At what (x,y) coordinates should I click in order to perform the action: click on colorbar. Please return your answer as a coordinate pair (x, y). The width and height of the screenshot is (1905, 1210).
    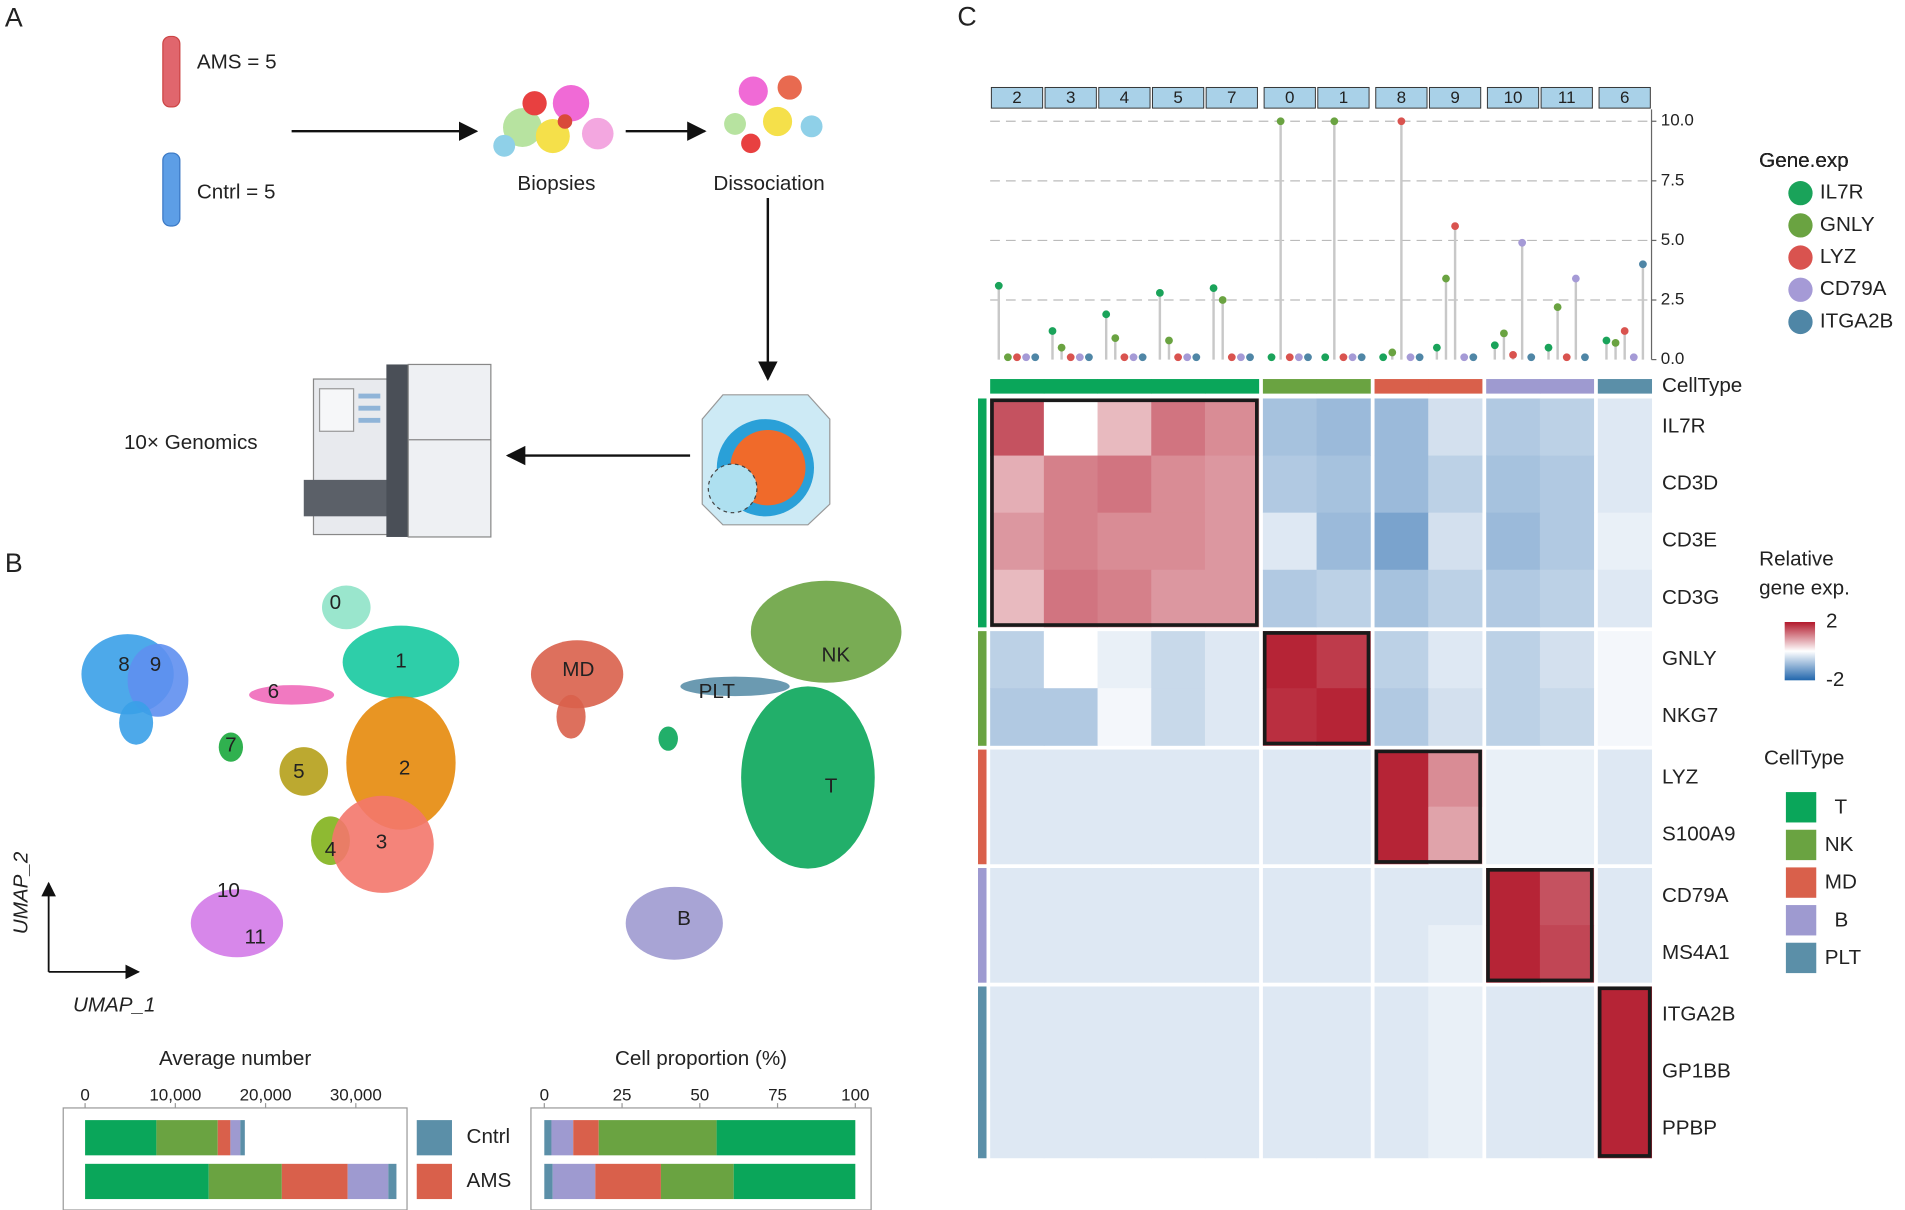
    Looking at the image, I should click on (1800, 651).